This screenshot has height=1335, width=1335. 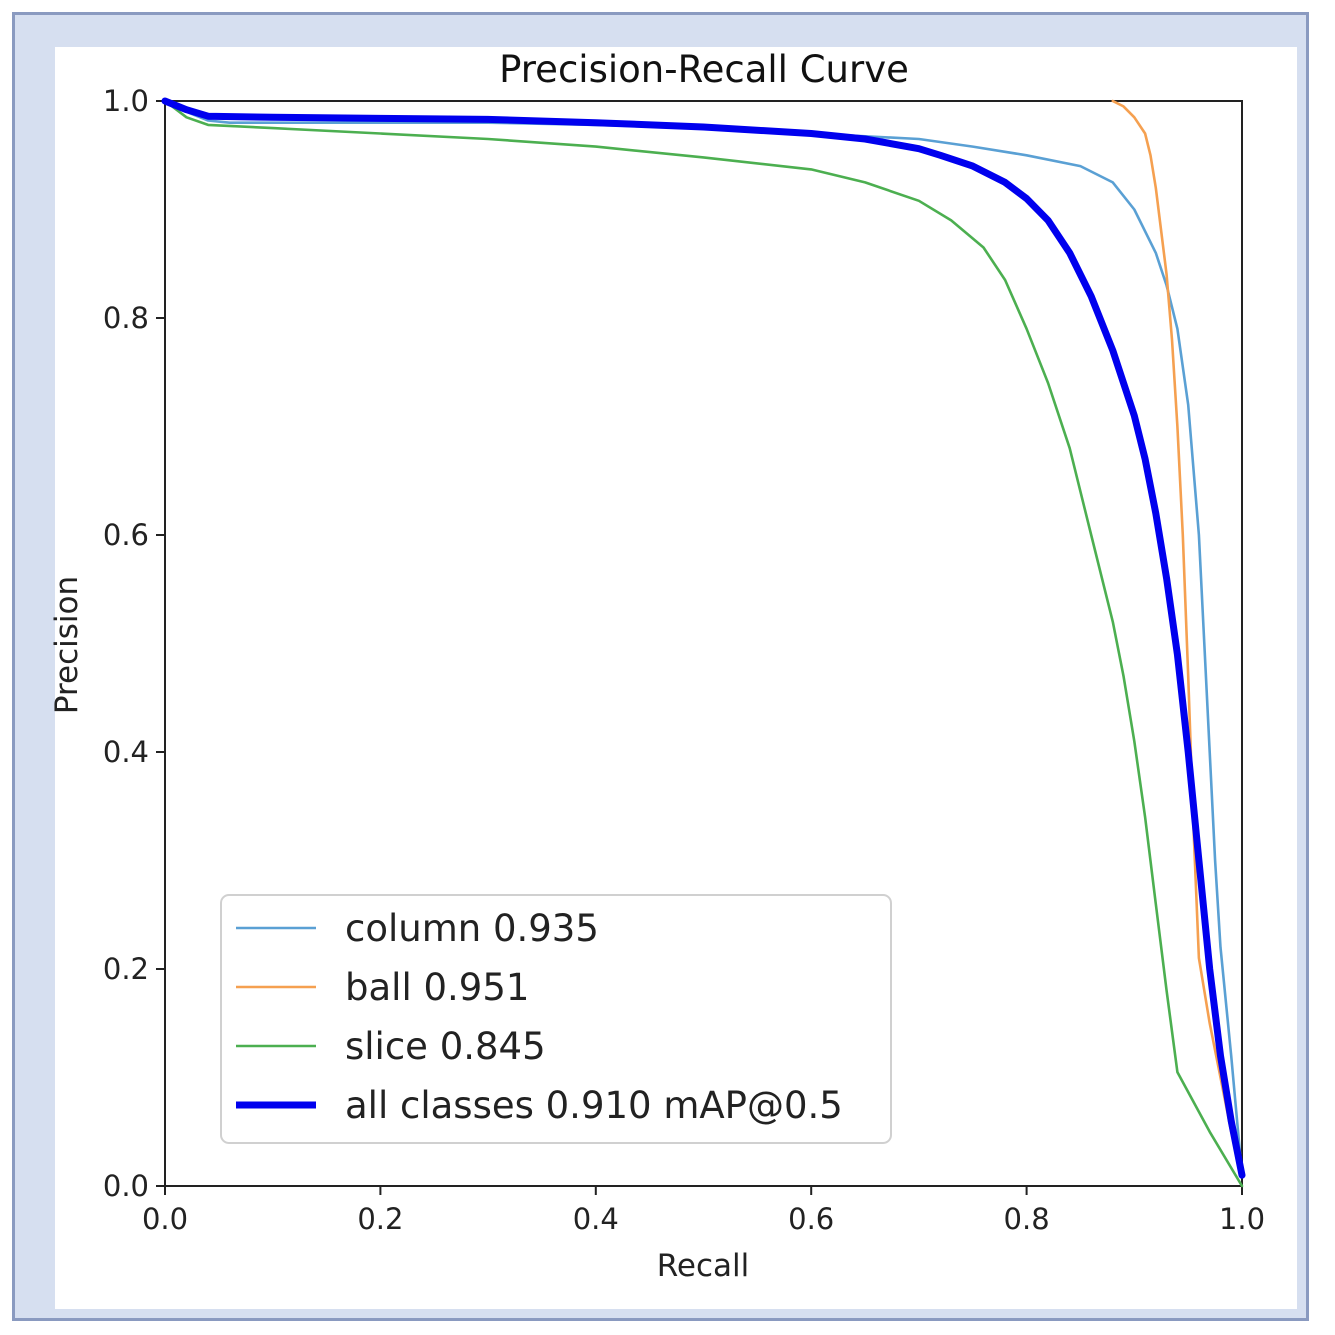 I want to click on x-axis-label: Recall, so click(x=703, y=1266).